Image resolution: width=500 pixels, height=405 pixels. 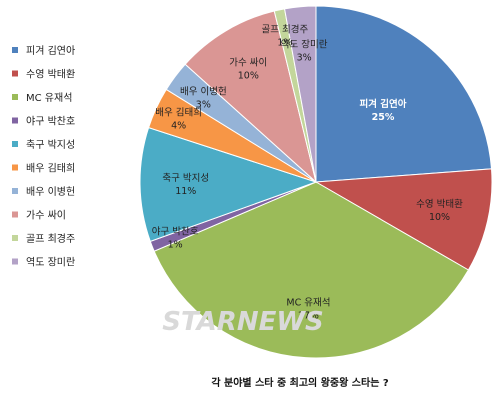 I want to click on slice-value-label: 4%, so click(x=178, y=125).